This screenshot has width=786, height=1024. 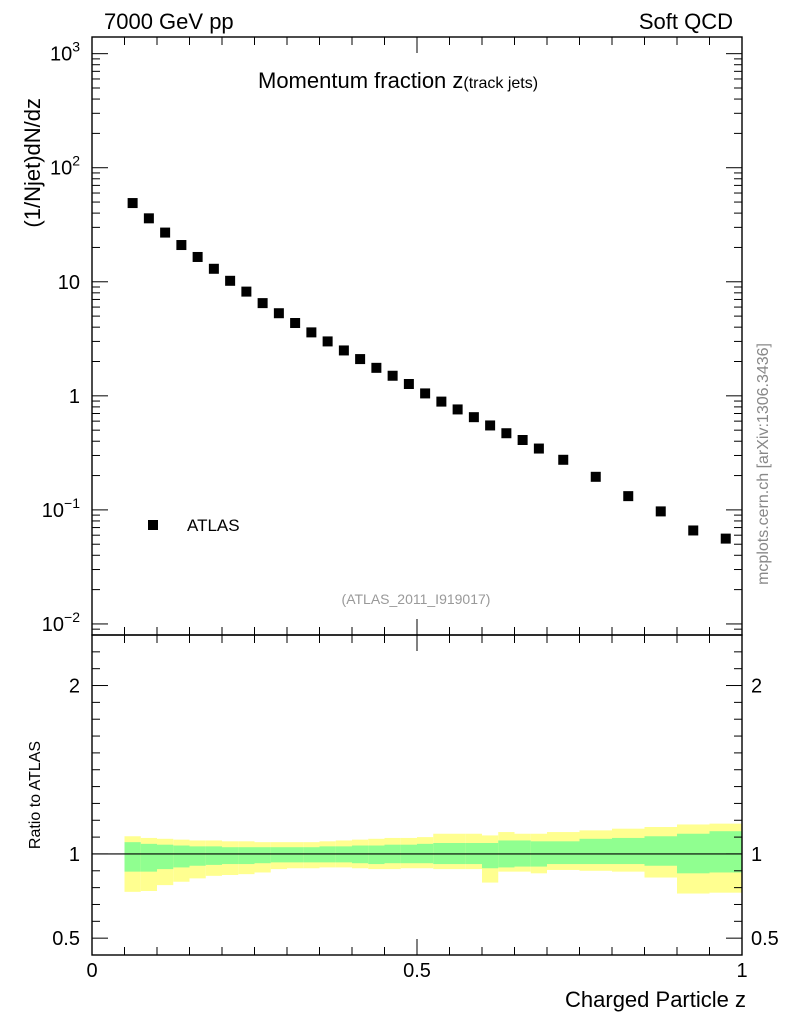 I want to click on ratio-y-axis-label: Ratio to ATLAS, so click(x=35, y=795).